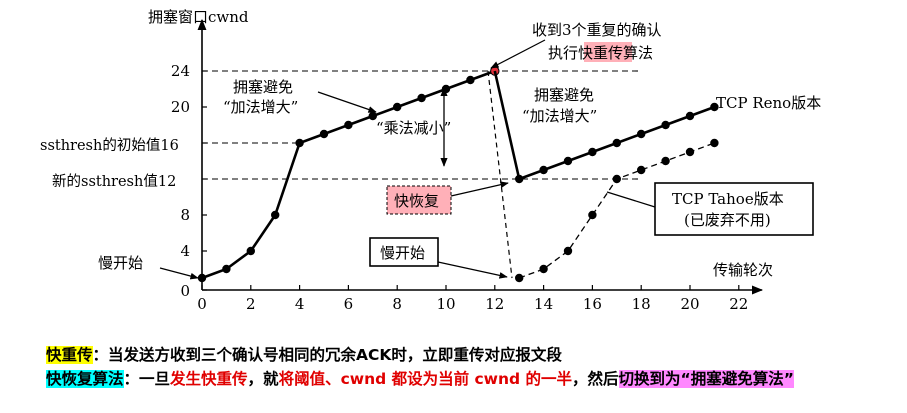 Image resolution: width=907 pixels, height=413 pixels. I want to click on caption-fast-retransmit-text: ：当发送方收到三个确认号相同的冗余ACK时，立即重传对应报文段, so click(327, 355).